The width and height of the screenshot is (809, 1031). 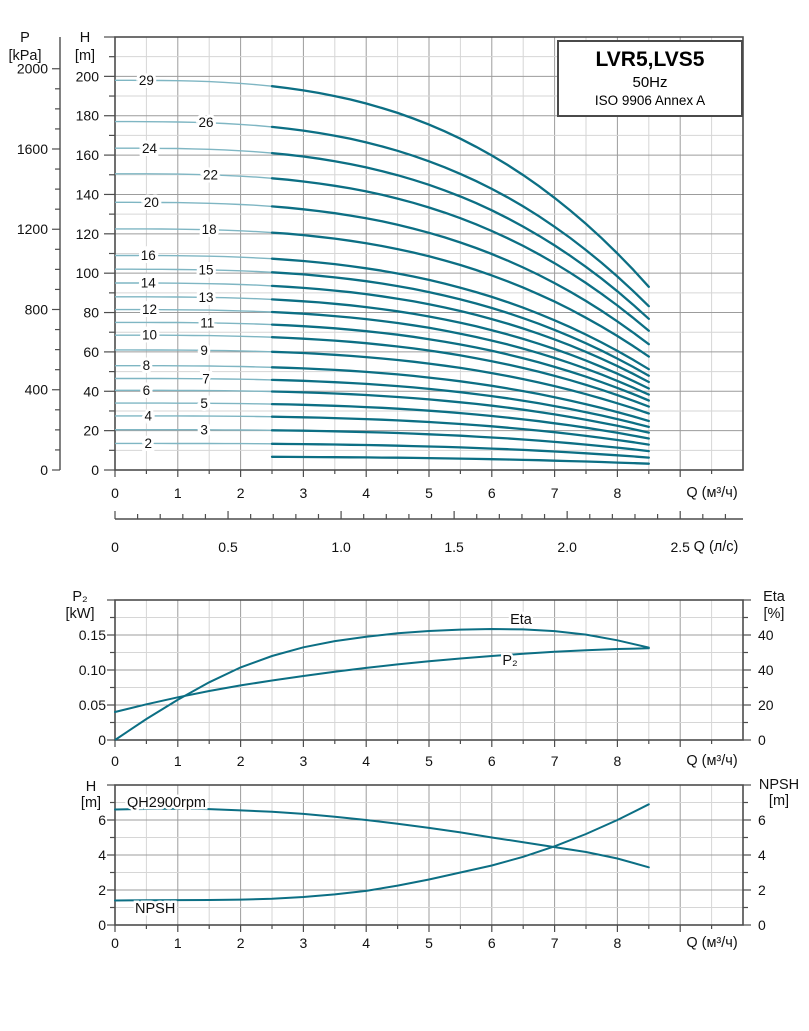 What do you see at coordinates (194, 310) in the screenshot?
I see `curve-stage-12-low-range` at bounding box center [194, 310].